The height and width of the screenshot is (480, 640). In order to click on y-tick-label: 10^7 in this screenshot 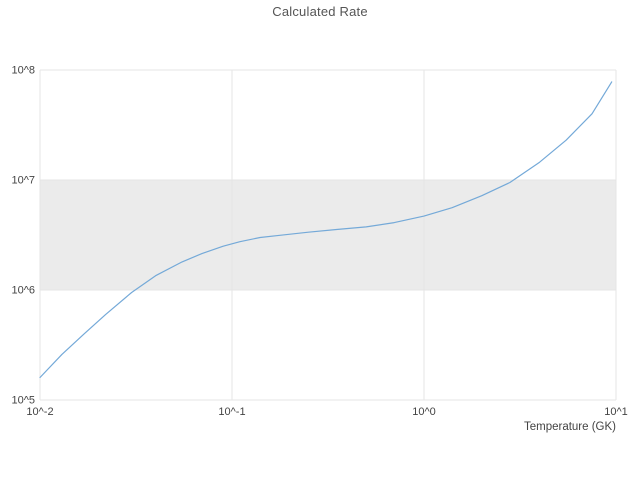, I will do `click(23, 181)`.